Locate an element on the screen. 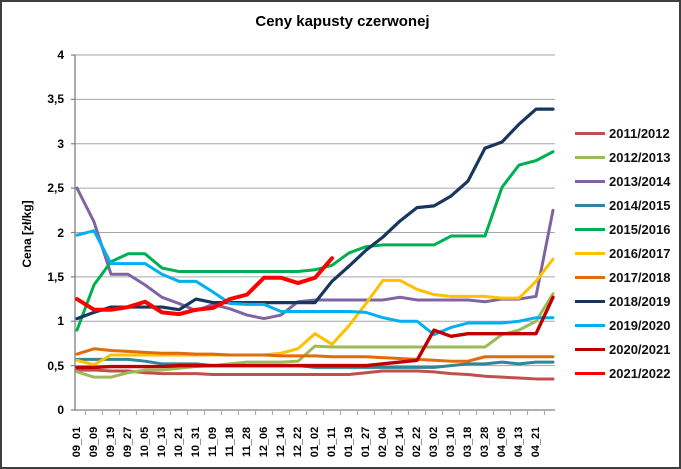 This screenshot has width=681, height=469. y-axis-tick-label: 3 is located at coordinates (60, 143).